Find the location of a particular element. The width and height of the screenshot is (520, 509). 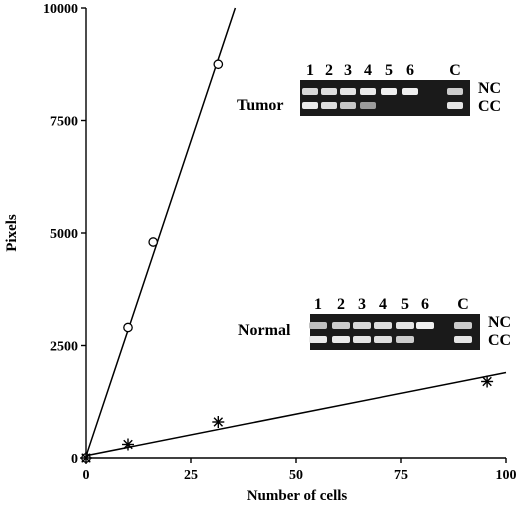

x-axis-title: Number of cells is located at coordinates (297, 496).